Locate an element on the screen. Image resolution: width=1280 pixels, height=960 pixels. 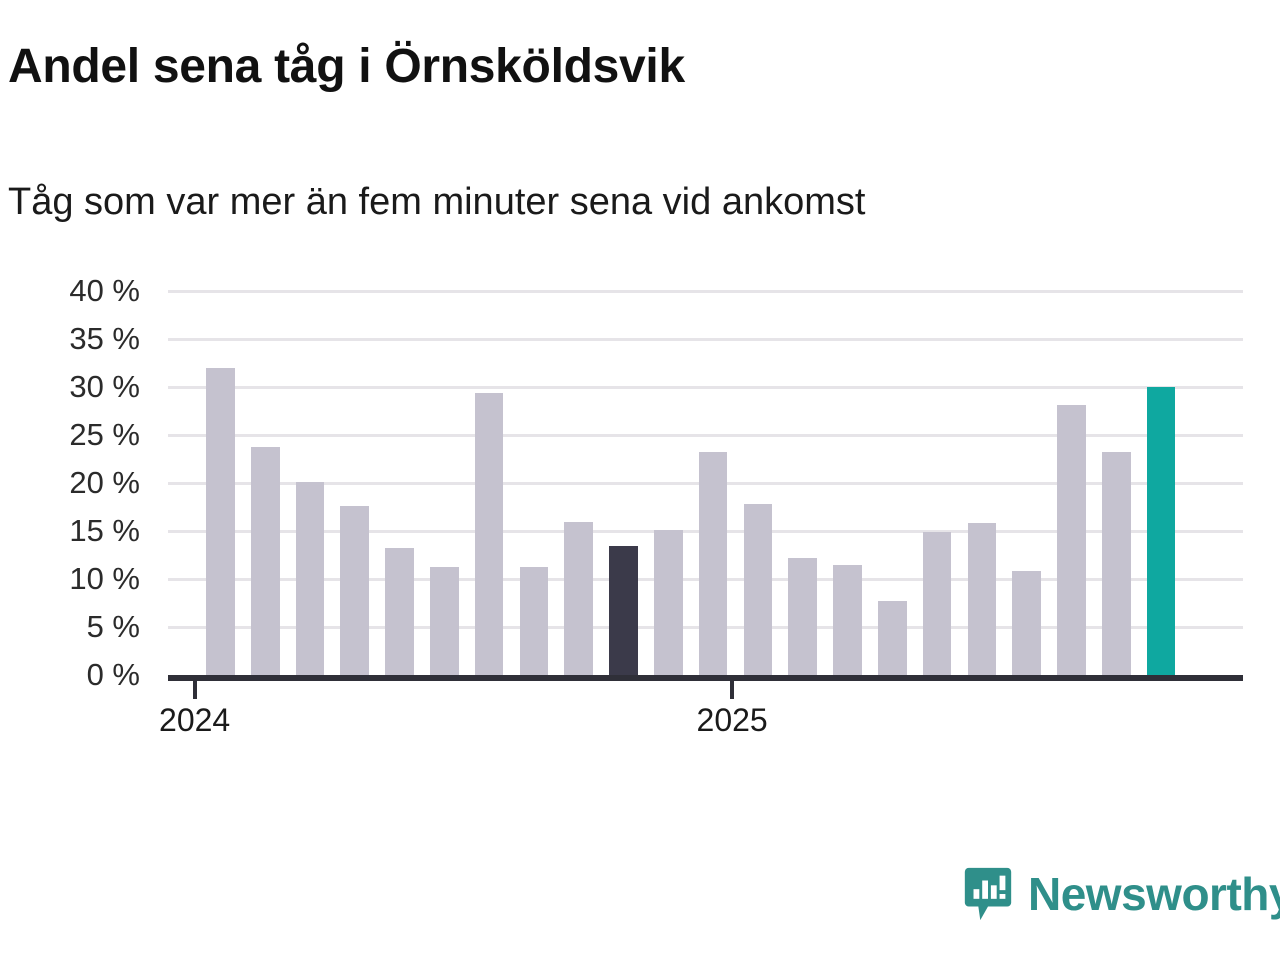
y-axis-tick-label: 10 % is located at coordinates (104, 578).